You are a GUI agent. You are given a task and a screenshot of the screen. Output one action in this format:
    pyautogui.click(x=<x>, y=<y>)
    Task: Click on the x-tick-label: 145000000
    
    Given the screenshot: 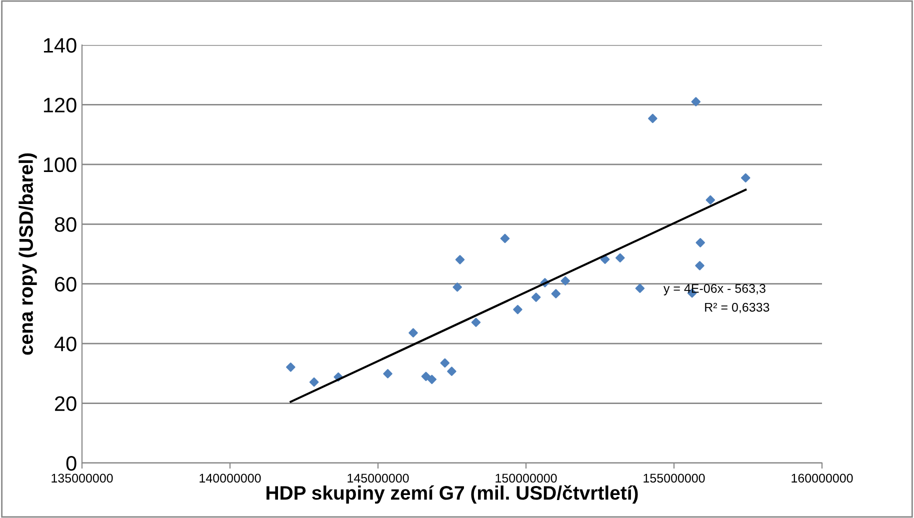 What is the action you would take?
    pyautogui.click(x=378, y=478)
    